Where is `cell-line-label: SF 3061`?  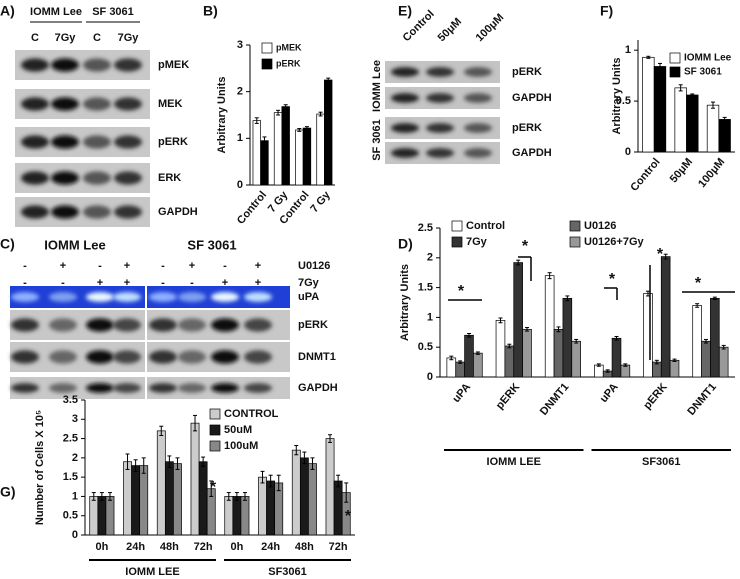 cell-line-label: SF 3061 is located at coordinates (377, 140).